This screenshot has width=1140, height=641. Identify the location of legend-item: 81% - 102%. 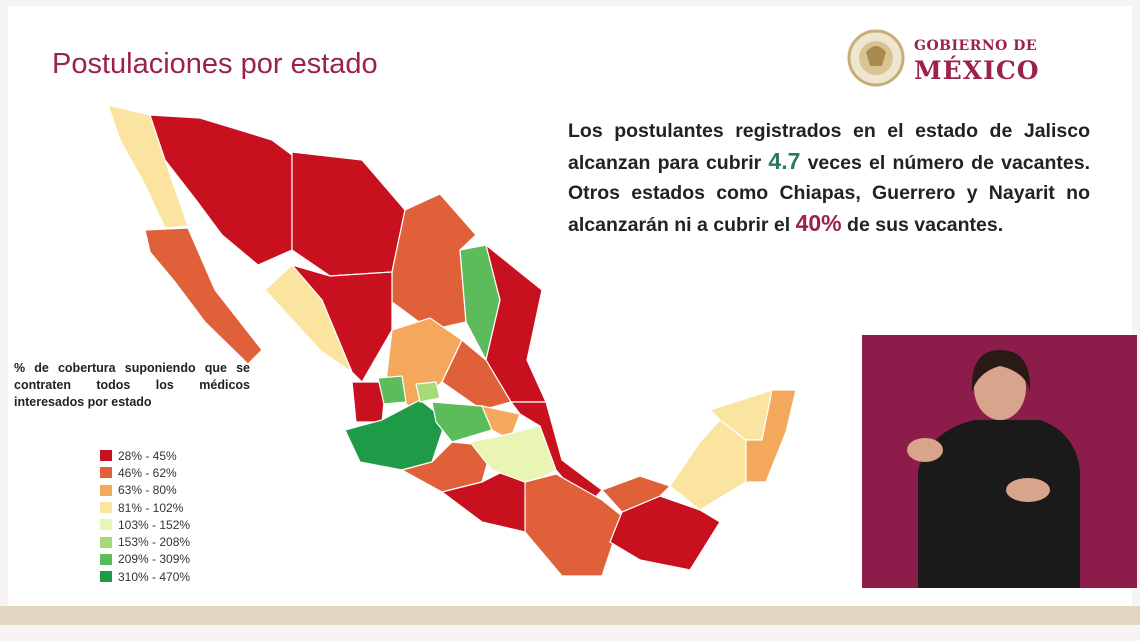
(145, 507).